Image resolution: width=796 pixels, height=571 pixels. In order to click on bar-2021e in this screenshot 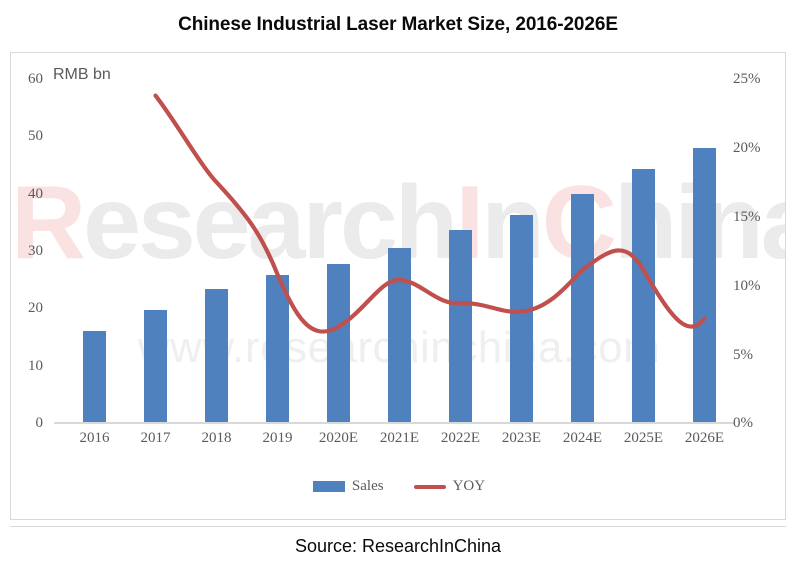, I will do `click(399, 335)`.